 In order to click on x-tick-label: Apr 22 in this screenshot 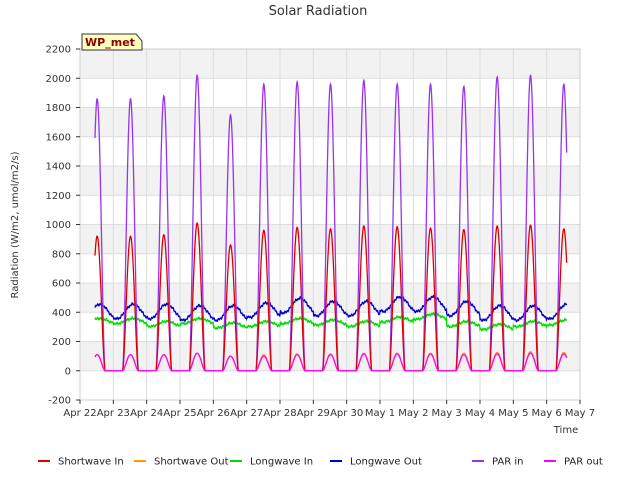, I will do `click(79, 413)`.